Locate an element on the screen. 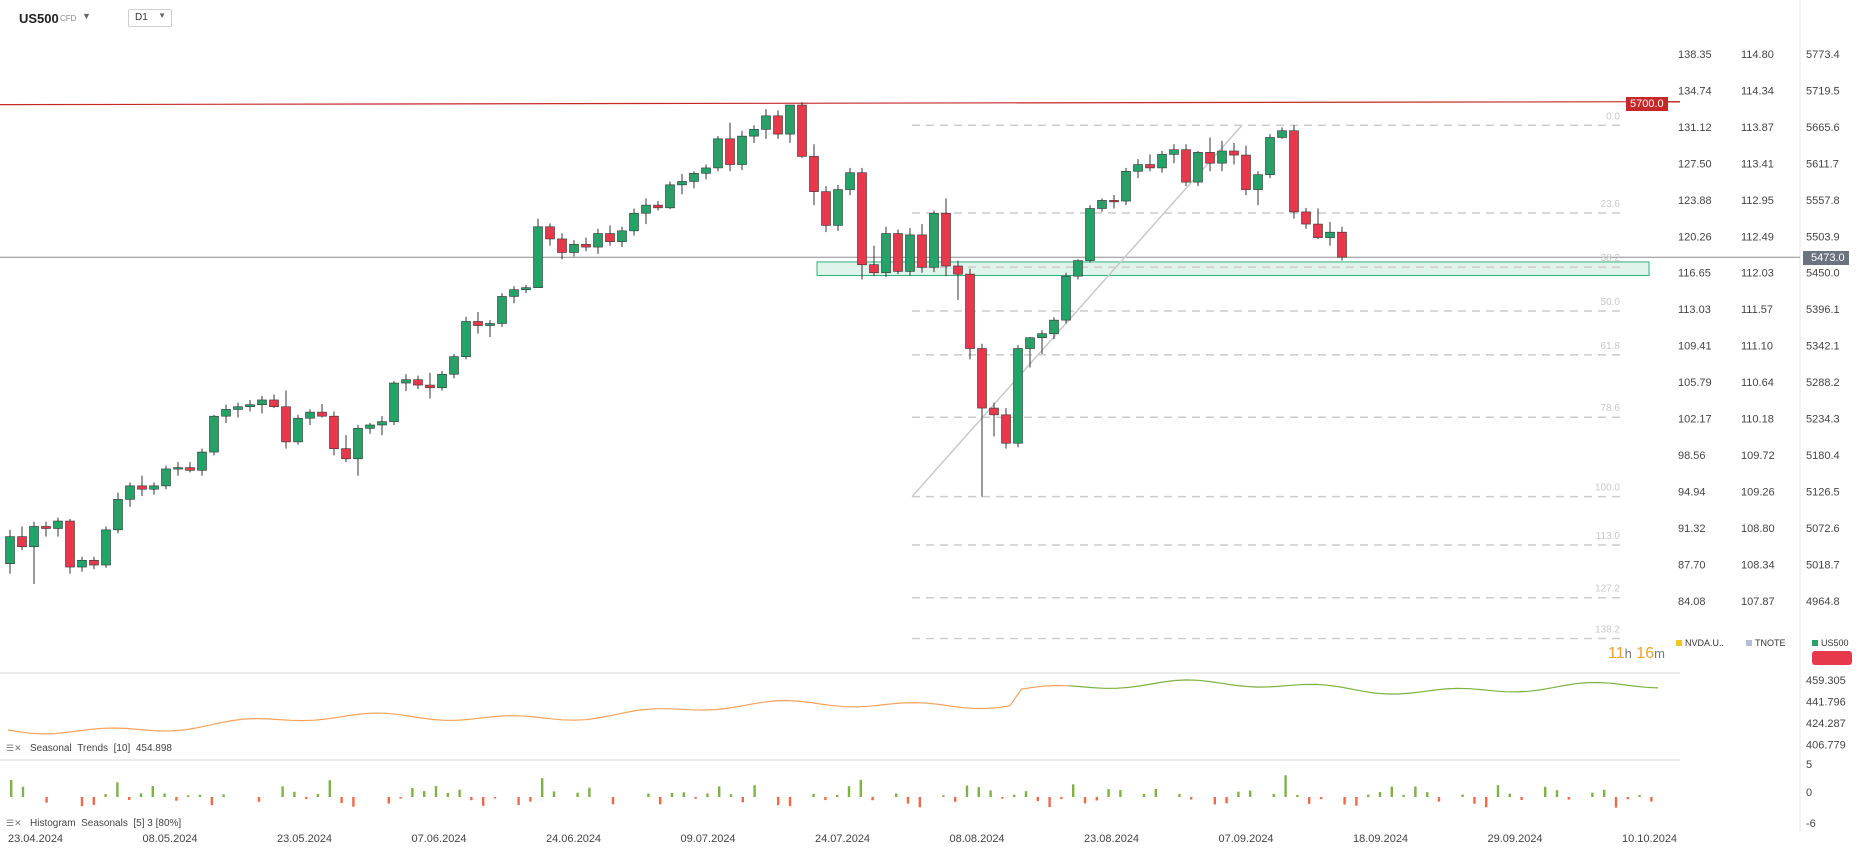 The height and width of the screenshot is (865, 1866). legend-us500: US500 is located at coordinates (1830, 643).